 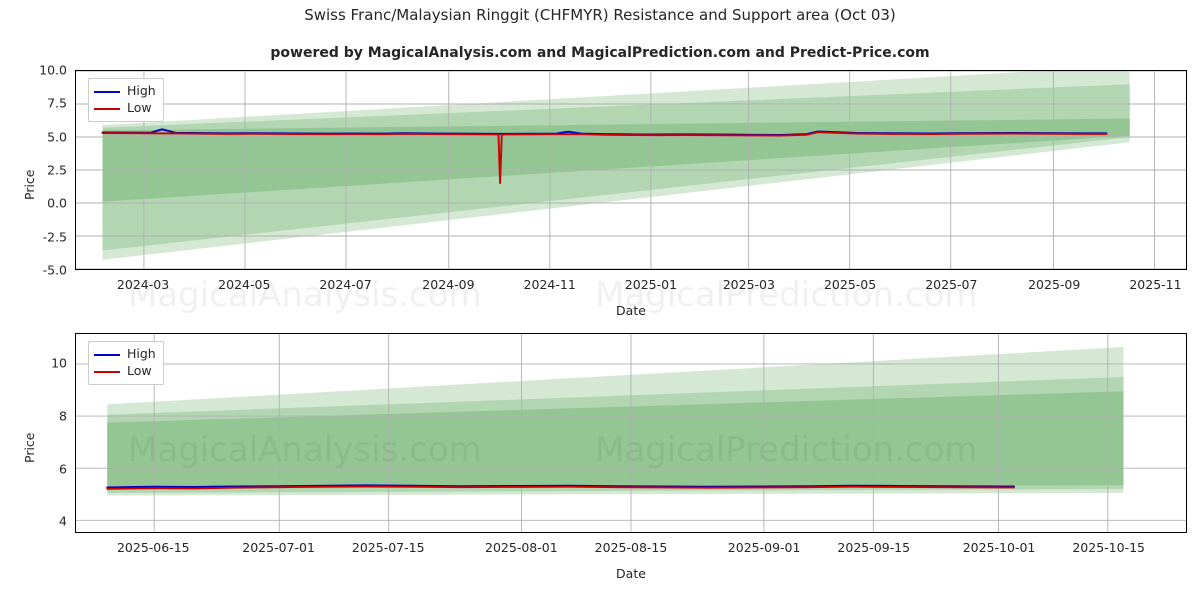 I want to click on x-tick-label: 2024-09, so click(x=448, y=284).